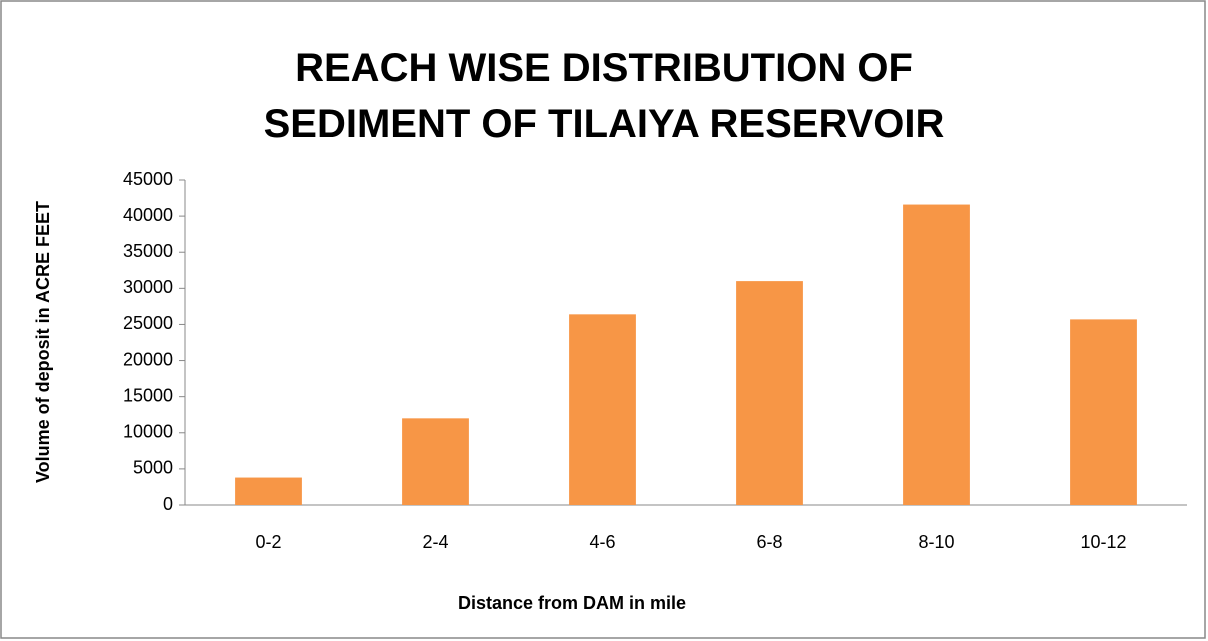 Image resolution: width=1208 pixels, height=641 pixels. What do you see at coordinates (435, 542) in the screenshot?
I see `x-tick-label: 2-4` at bounding box center [435, 542].